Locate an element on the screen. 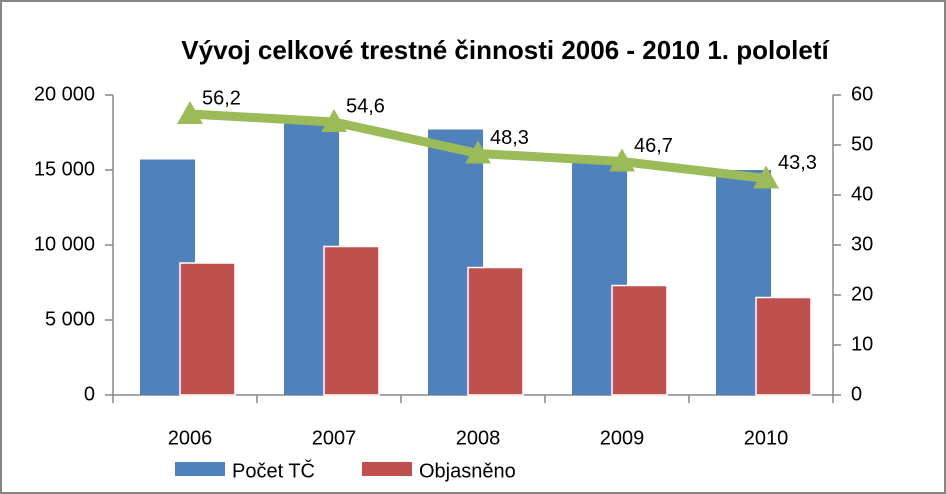 This screenshot has height=494, width=946. legend-label: Počet TČ is located at coordinates (273, 470).